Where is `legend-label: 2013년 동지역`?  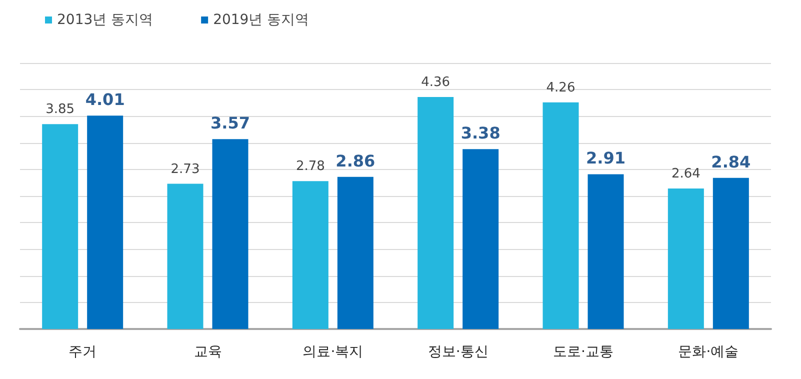
legend-label: 2013년 동지역 is located at coordinates (105, 20).